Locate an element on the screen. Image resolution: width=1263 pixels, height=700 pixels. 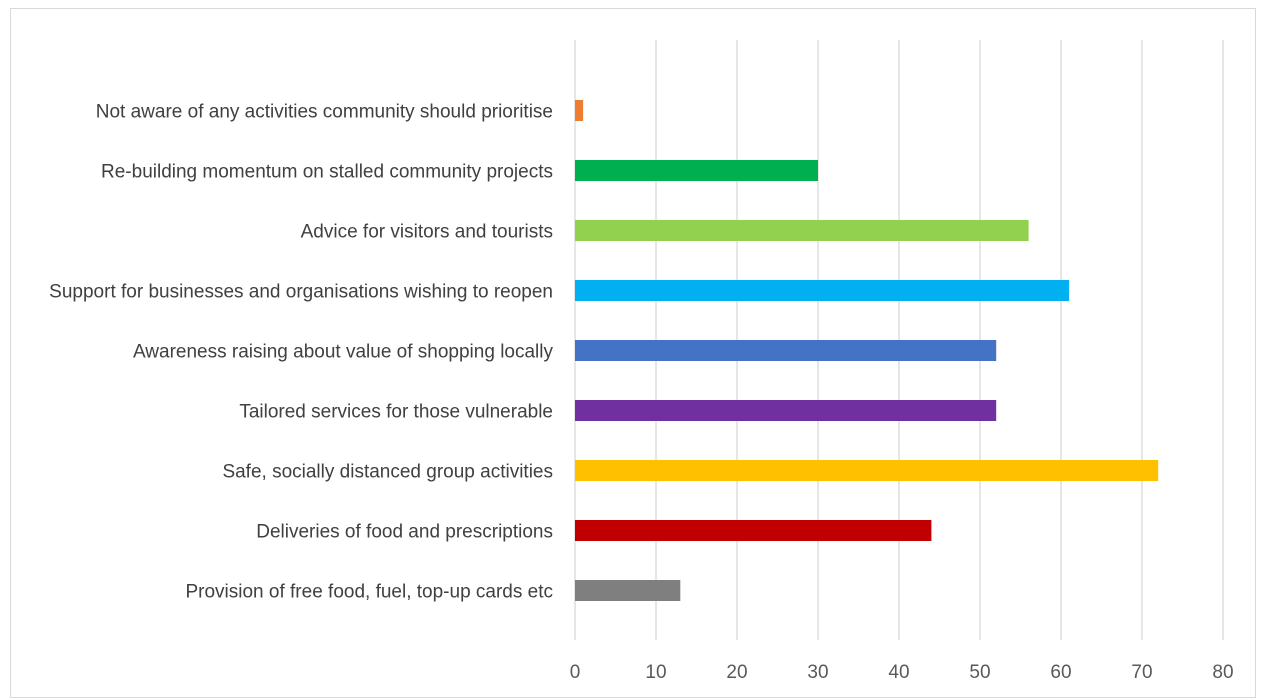
category-label: Tailored services for those vulnerable is located at coordinates (396, 412).